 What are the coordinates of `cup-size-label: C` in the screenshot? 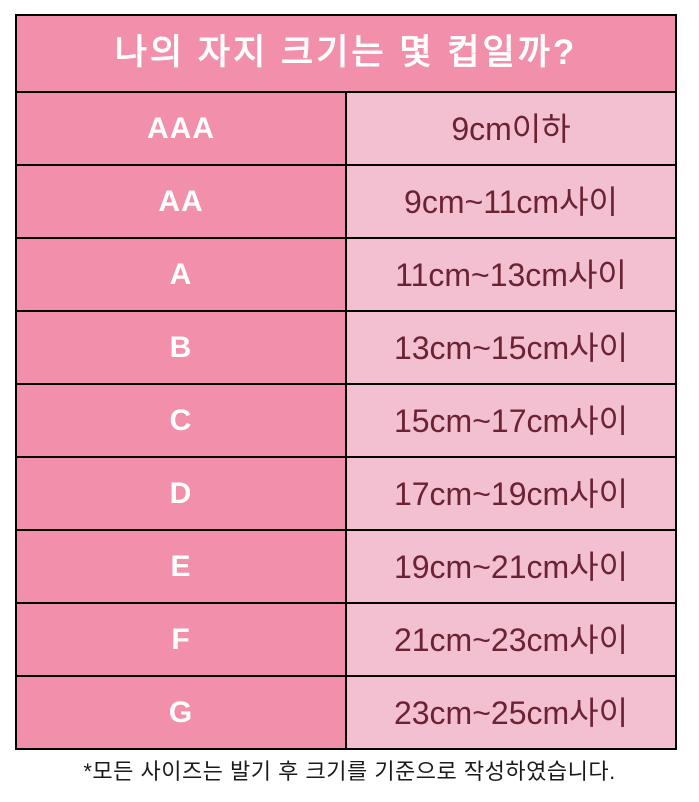 It's located at (181, 420).